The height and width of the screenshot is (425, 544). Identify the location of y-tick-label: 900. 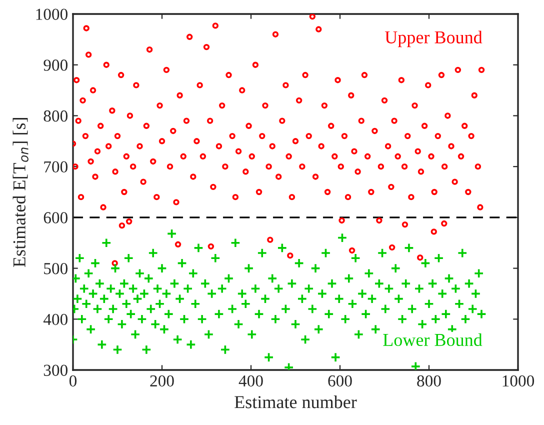
(56, 65).